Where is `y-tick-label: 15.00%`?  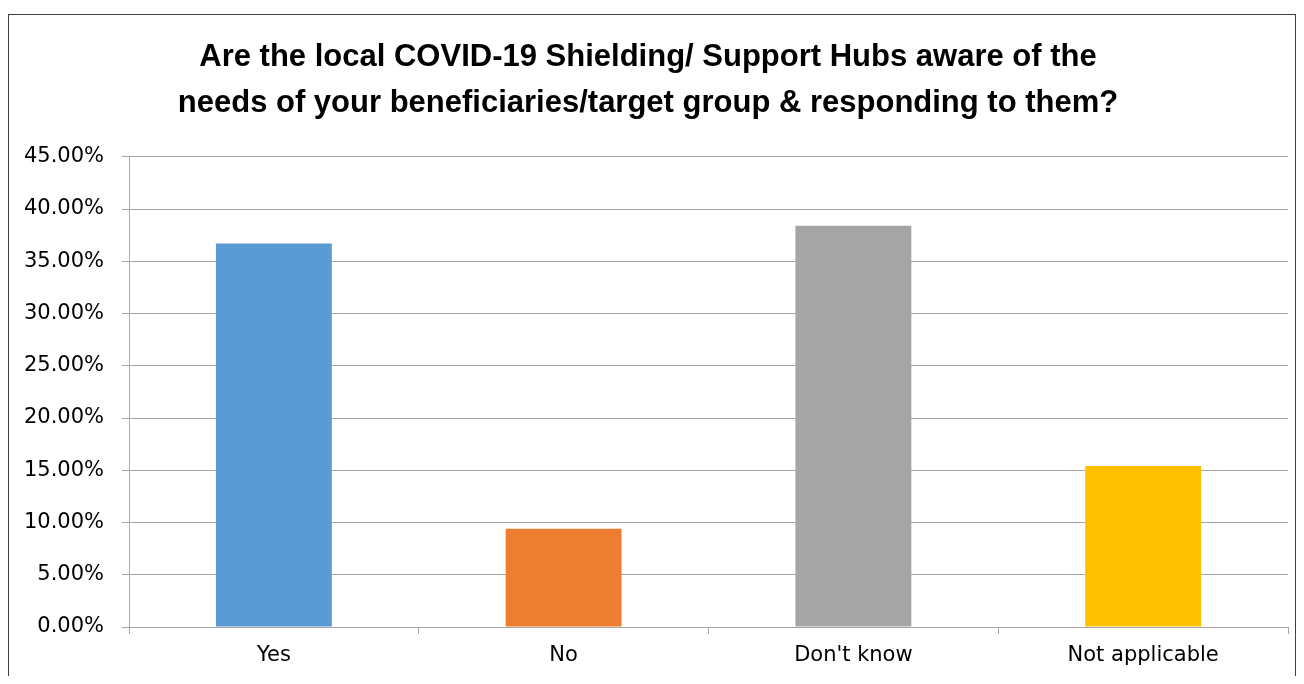
y-tick-label: 15.00% is located at coordinates (63, 468).